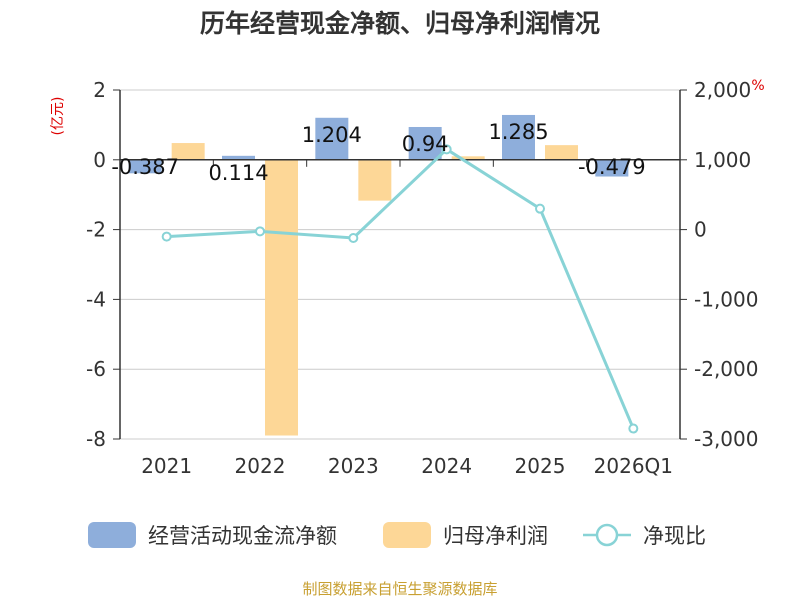 This screenshot has width=800, height=600. Describe the element at coordinates (332, 135) in the screenshot. I see `data-label: 1.204` at that location.